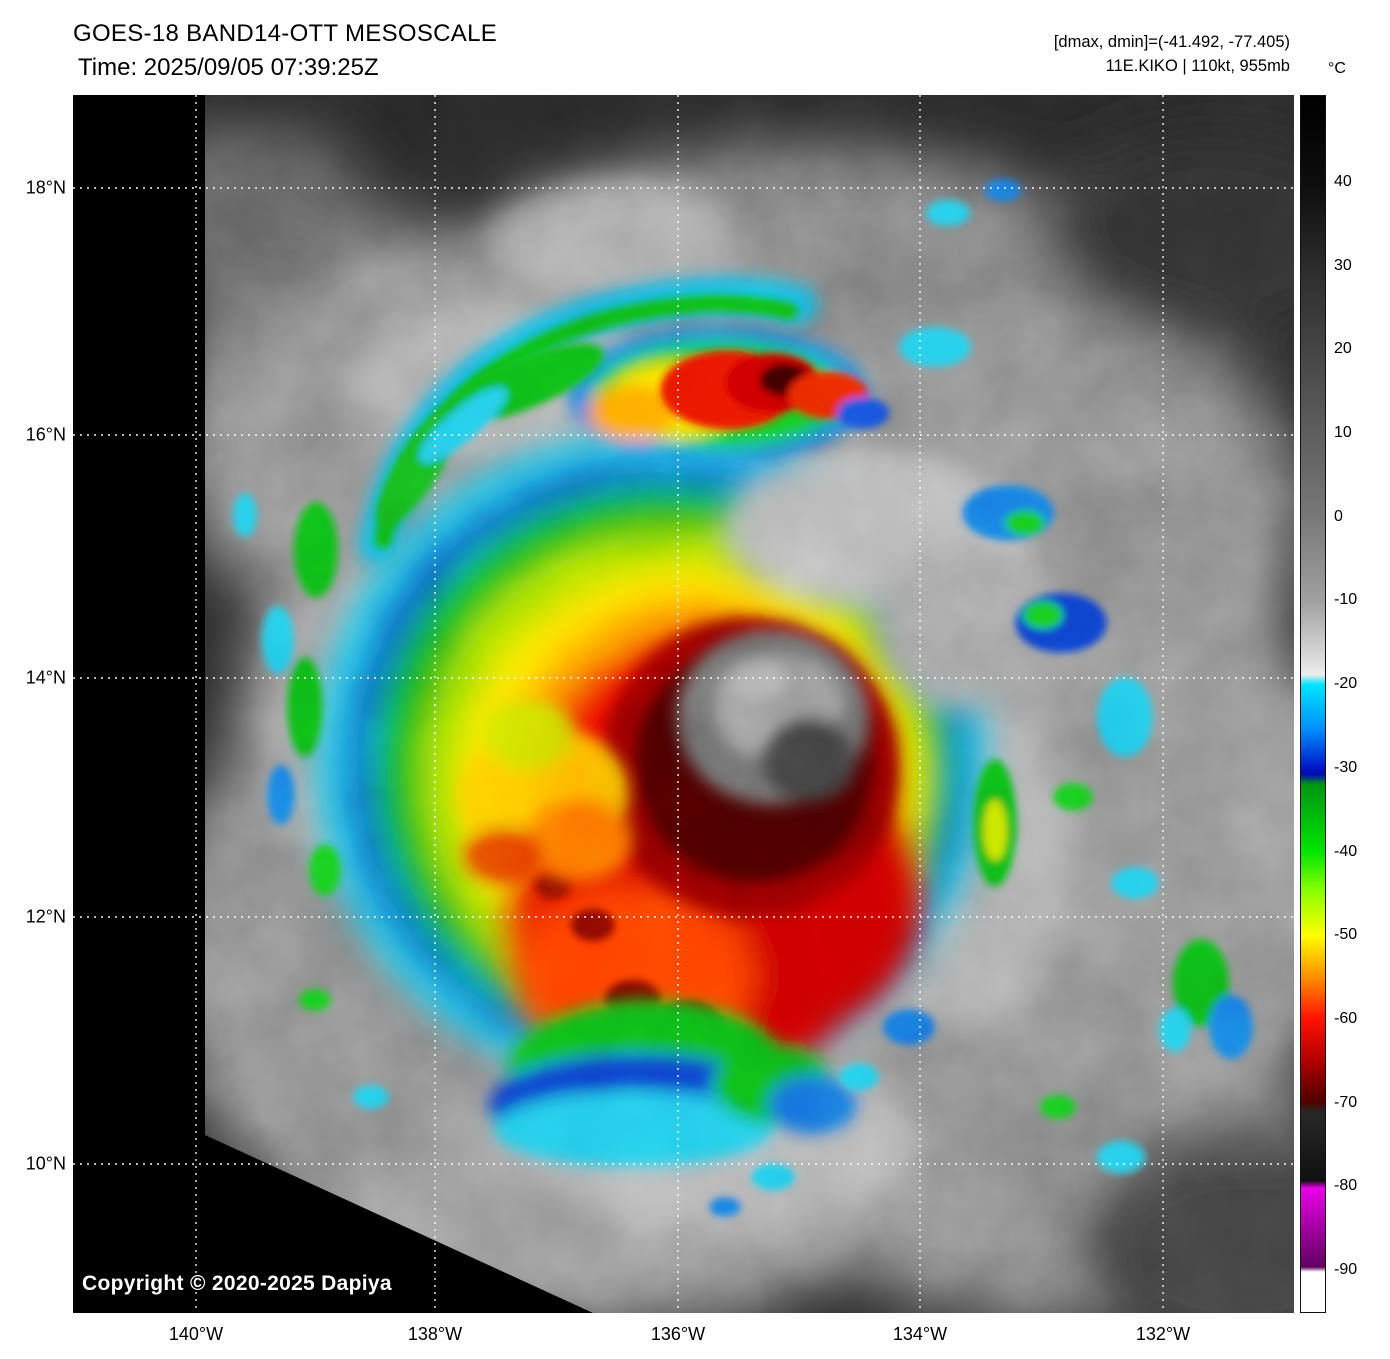 The height and width of the screenshot is (1359, 1390). I want to click on colorbar-tick-label: -50, so click(1346, 934).